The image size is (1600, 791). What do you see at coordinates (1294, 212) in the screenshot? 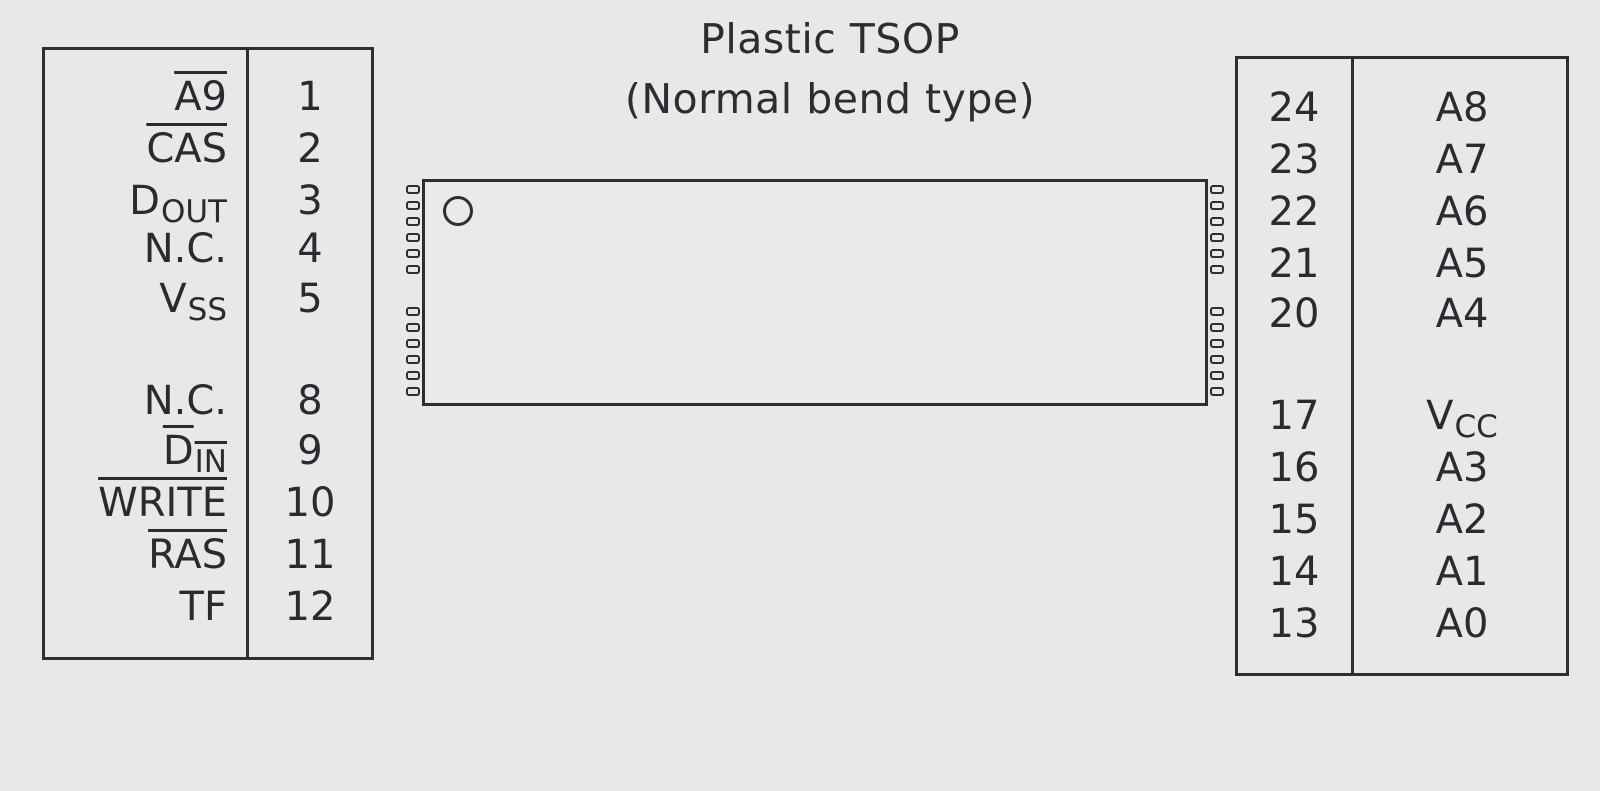
I see `right-pin-number: 22` at bounding box center [1294, 212].